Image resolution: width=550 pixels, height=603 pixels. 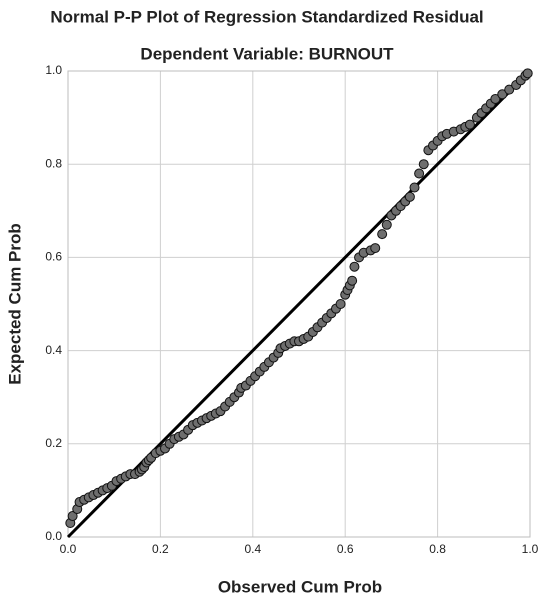 What do you see at coordinates (530, 549) in the screenshot?
I see `x-tick-label: 1.0` at bounding box center [530, 549].